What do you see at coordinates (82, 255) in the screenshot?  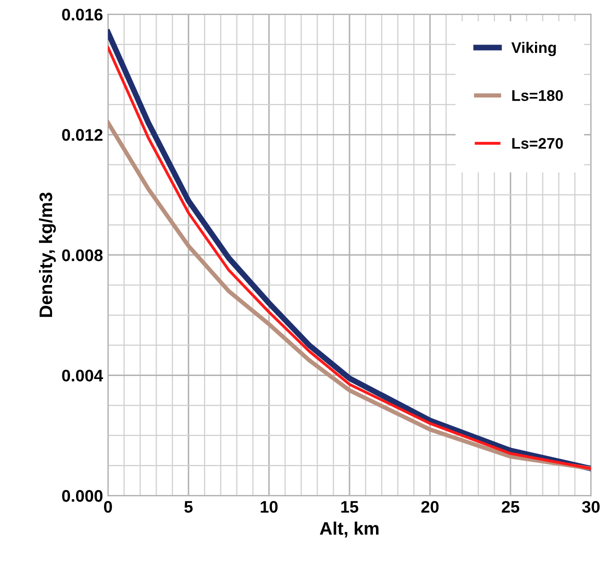 I see `y-tick-label: 0.008` at bounding box center [82, 255].